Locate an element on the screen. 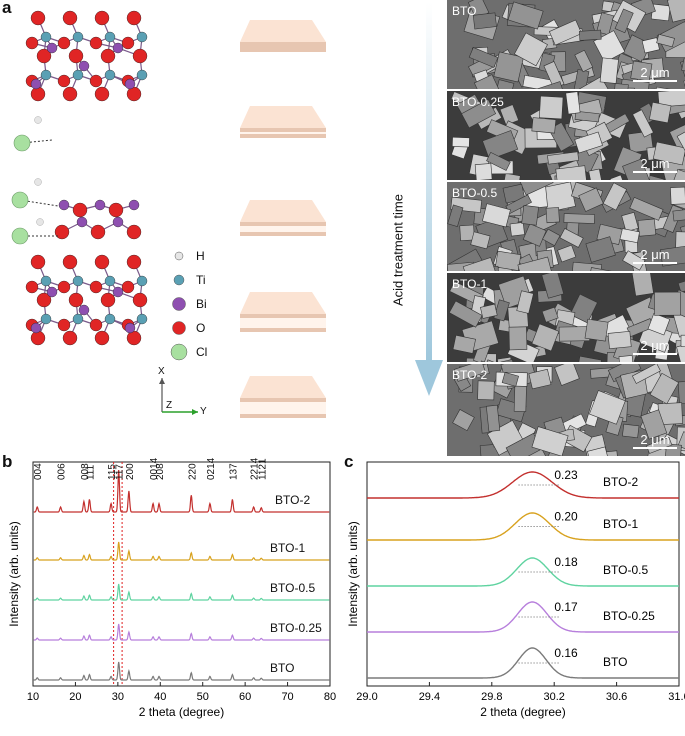 The height and width of the screenshot is (736, 685). tick-label: 50 is located at coordinates (203, 697).